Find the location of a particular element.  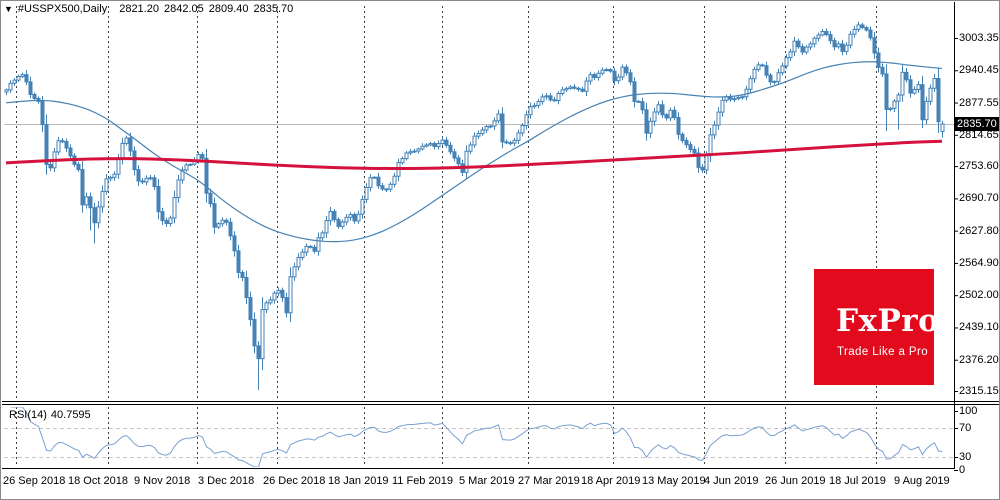

rsi-line is located at coordinates (476, 437).